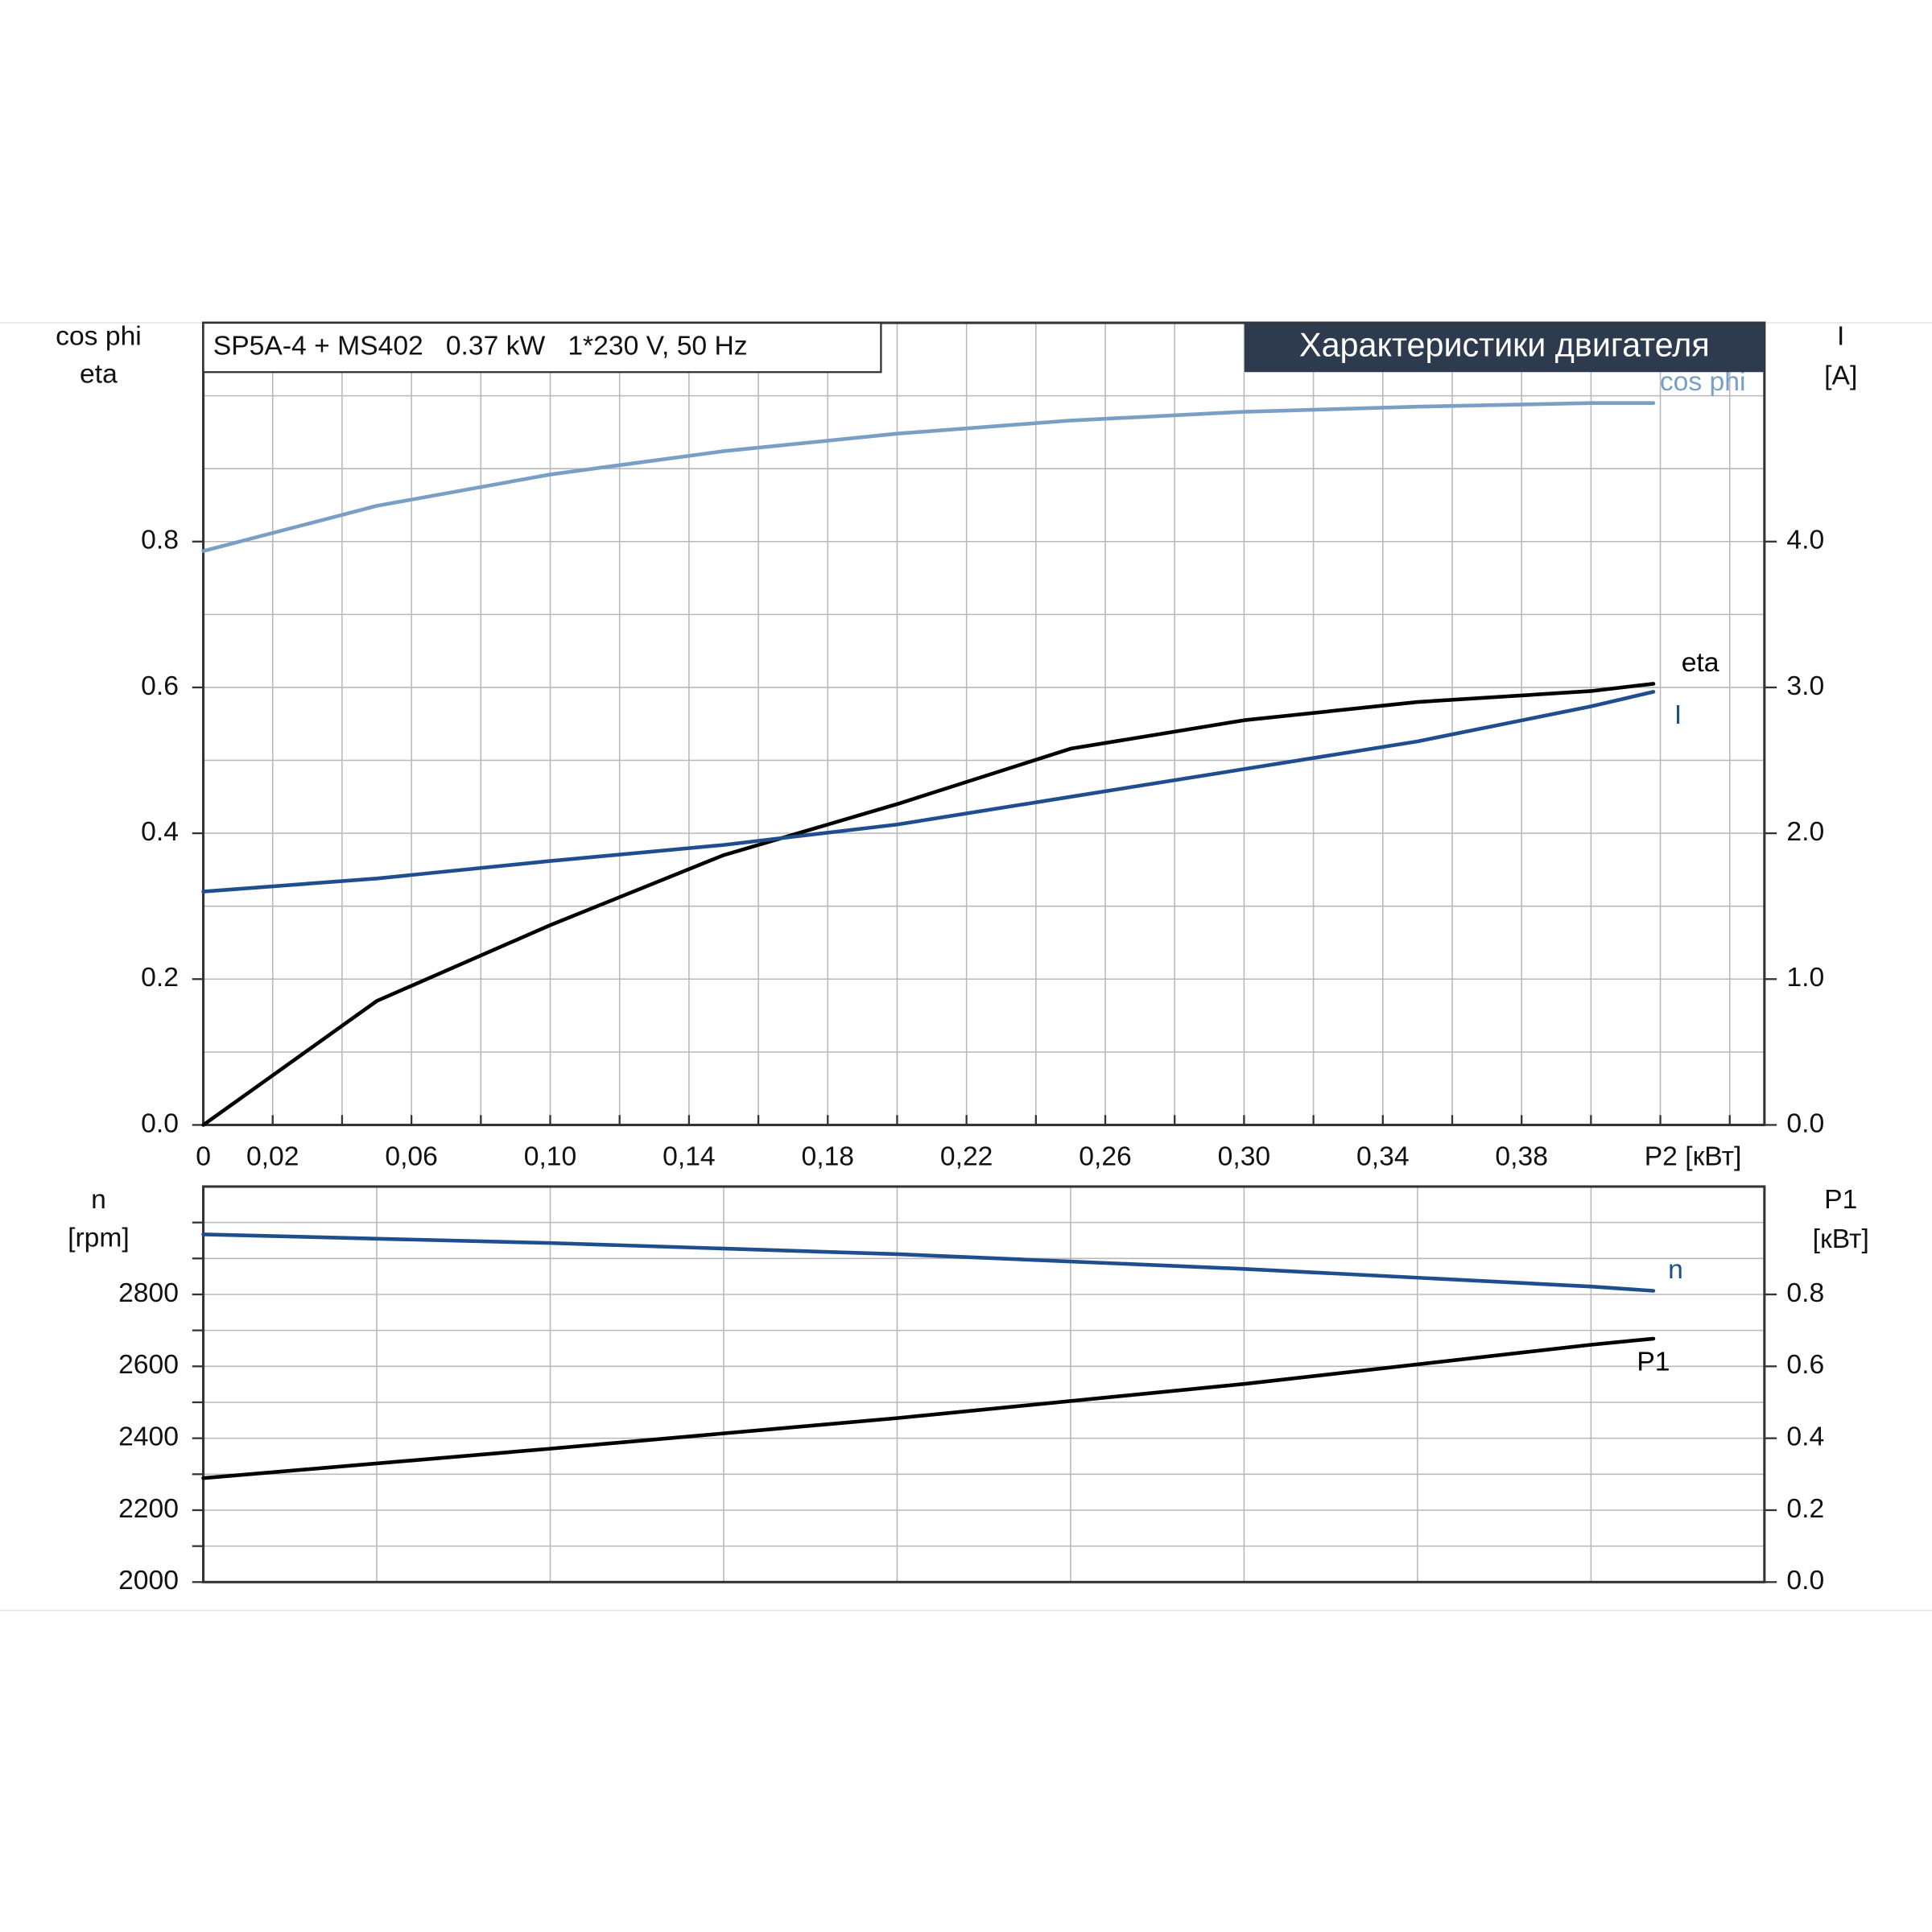 The width and height of the screenshot is (1932, 1932). I want to click on y2-tick-label: 1.0, so click(1805, 978).